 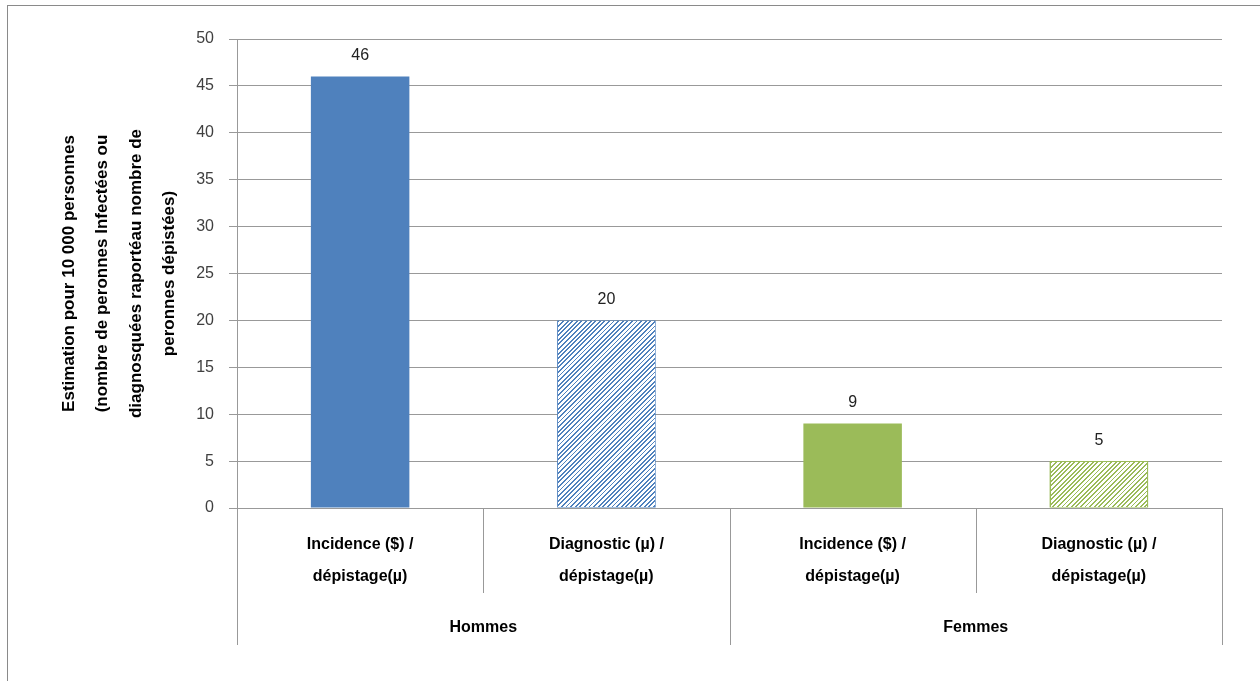 What do you see at coordinates (205, 319) in the screenshot?
I see `y-tick-label: 20` at bounding box center [205, 319].